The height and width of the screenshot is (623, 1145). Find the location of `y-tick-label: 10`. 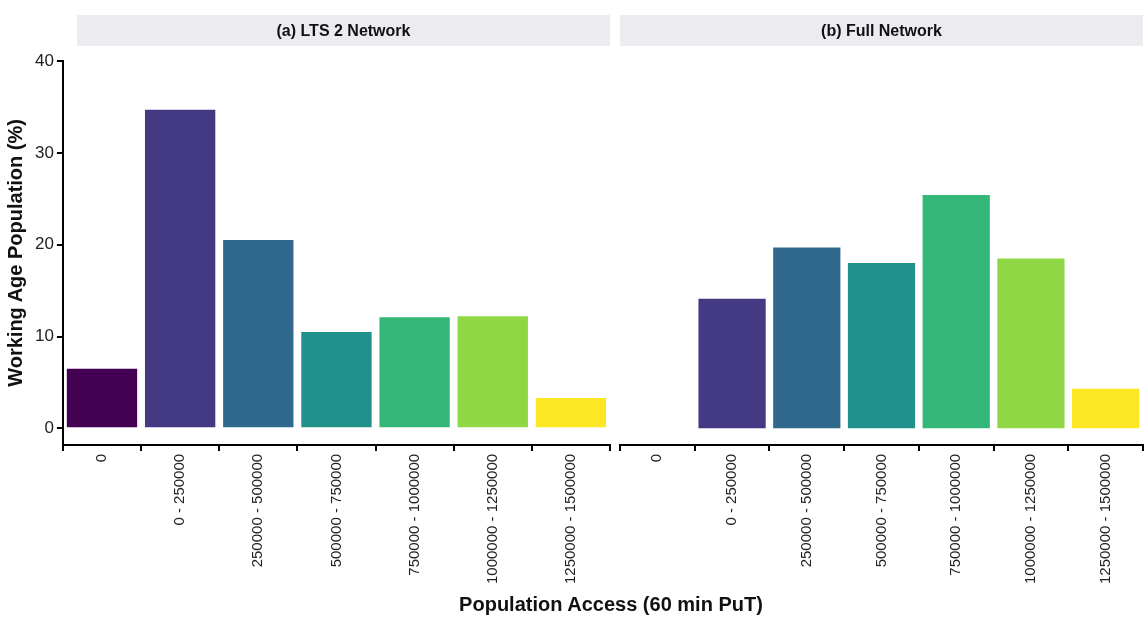

y-tick-label: 10 is located at coordinates (44, 336).